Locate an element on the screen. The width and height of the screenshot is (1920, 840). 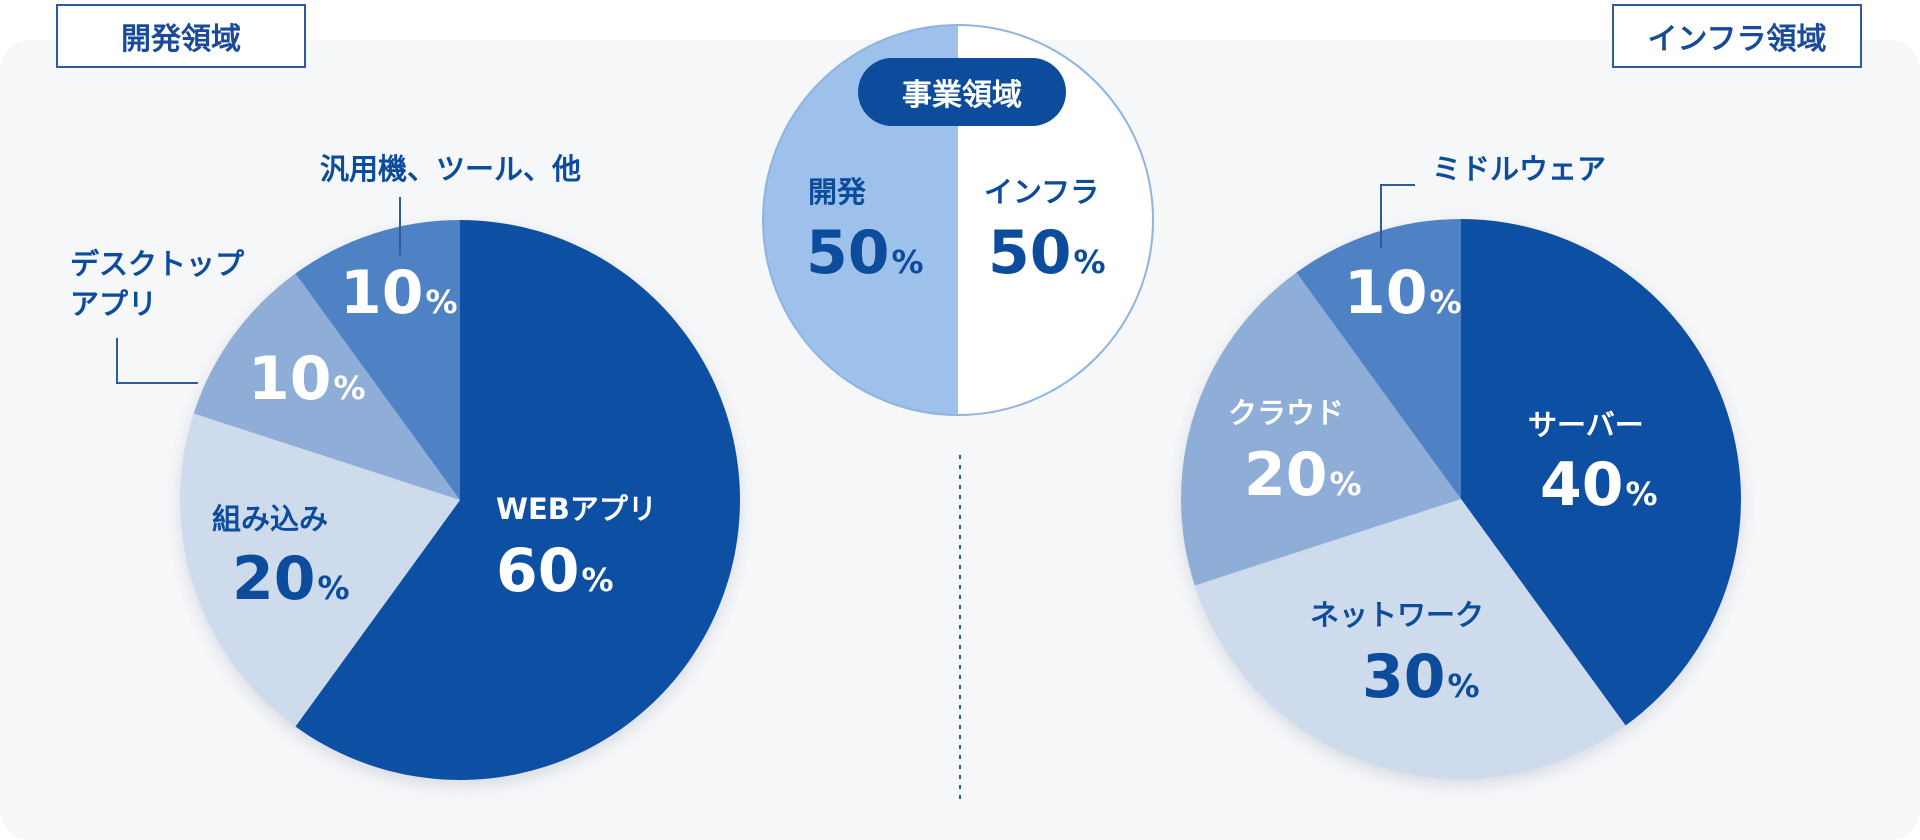
mainframe-label: 汎用機、ツール、他 is located at coordinates (451, 169).